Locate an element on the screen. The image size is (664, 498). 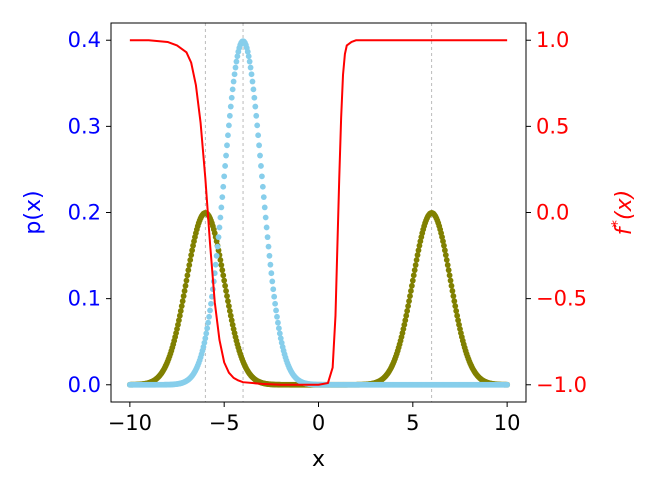
x-axis-ticks: −10 −5 0 5 10 is located at coordinates (314, 418).